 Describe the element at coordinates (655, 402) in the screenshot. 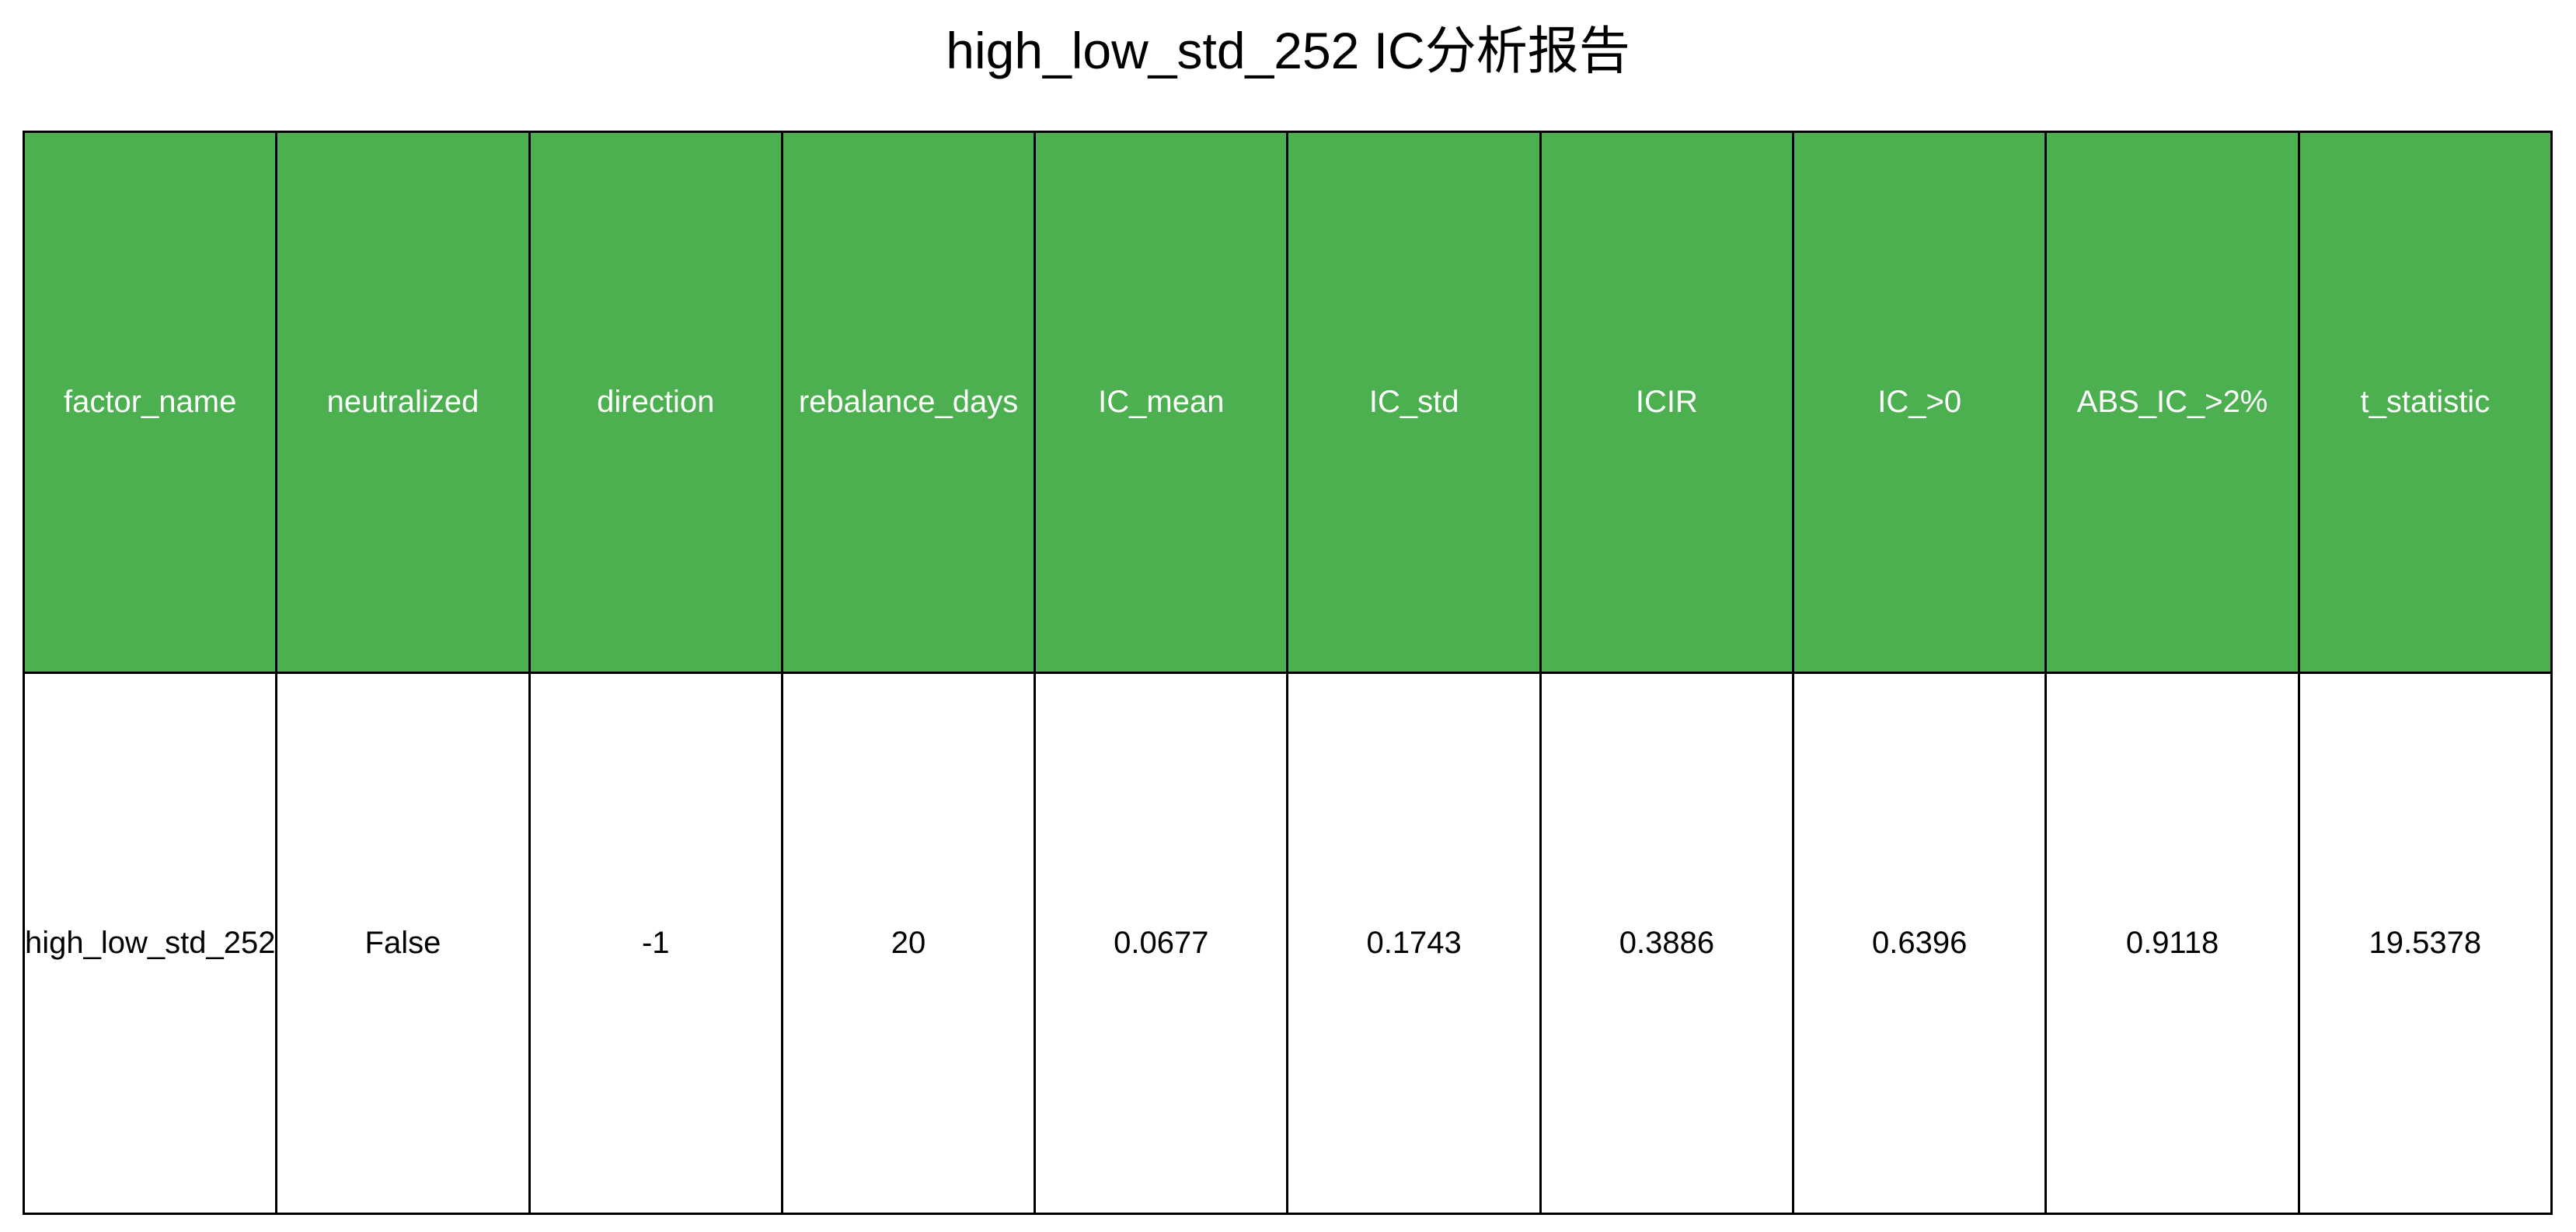

I see `header-cell-direction: direction` at that location.